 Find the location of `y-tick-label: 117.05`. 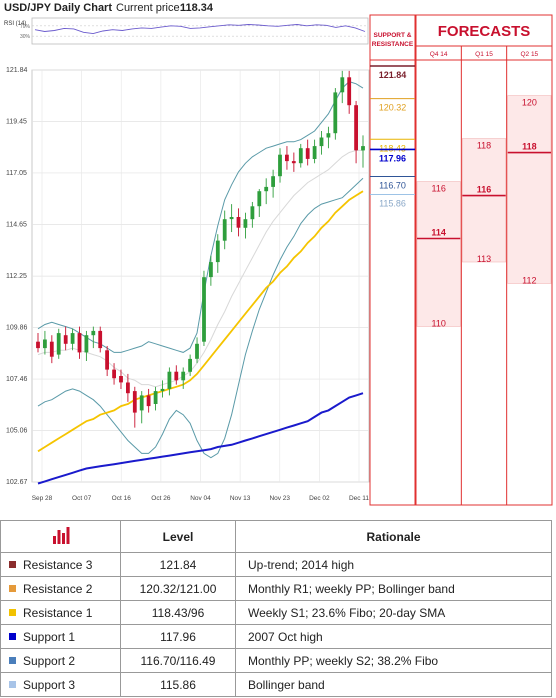

y-tick-label: 117.05 is located at coordinates (16, 173).